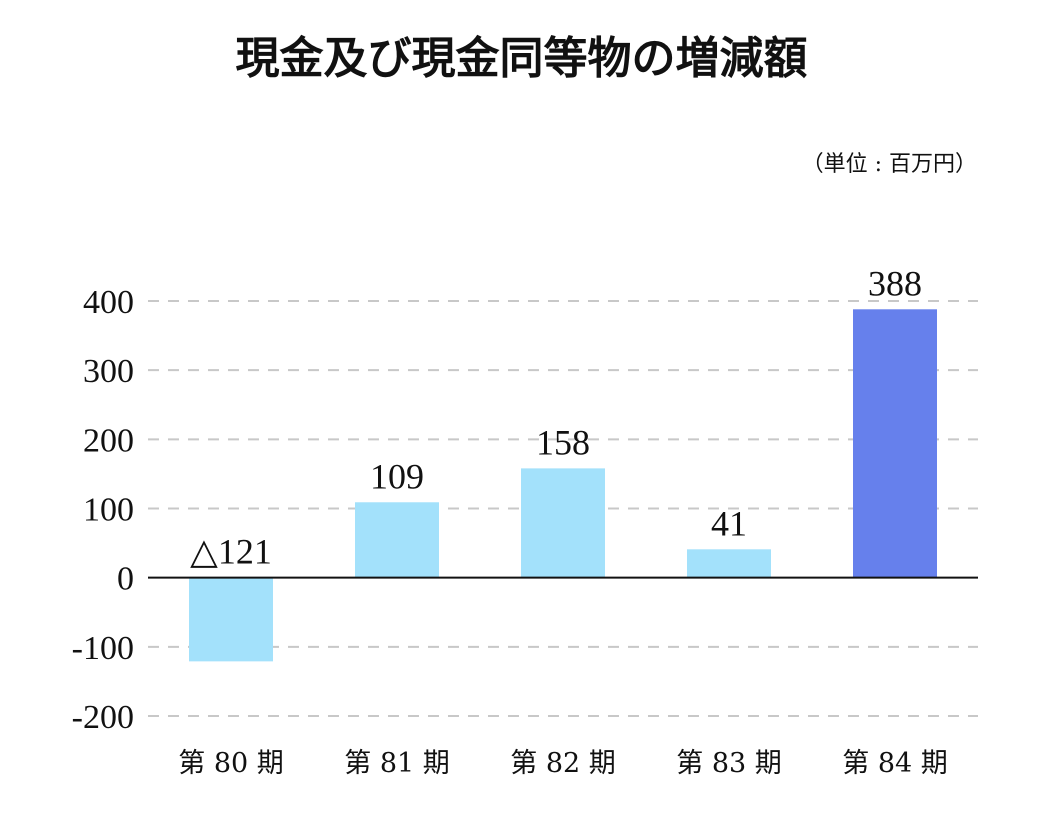 This screenshot has width=1043, height=835. I want to click on data-label: 109, so click(397, 476).